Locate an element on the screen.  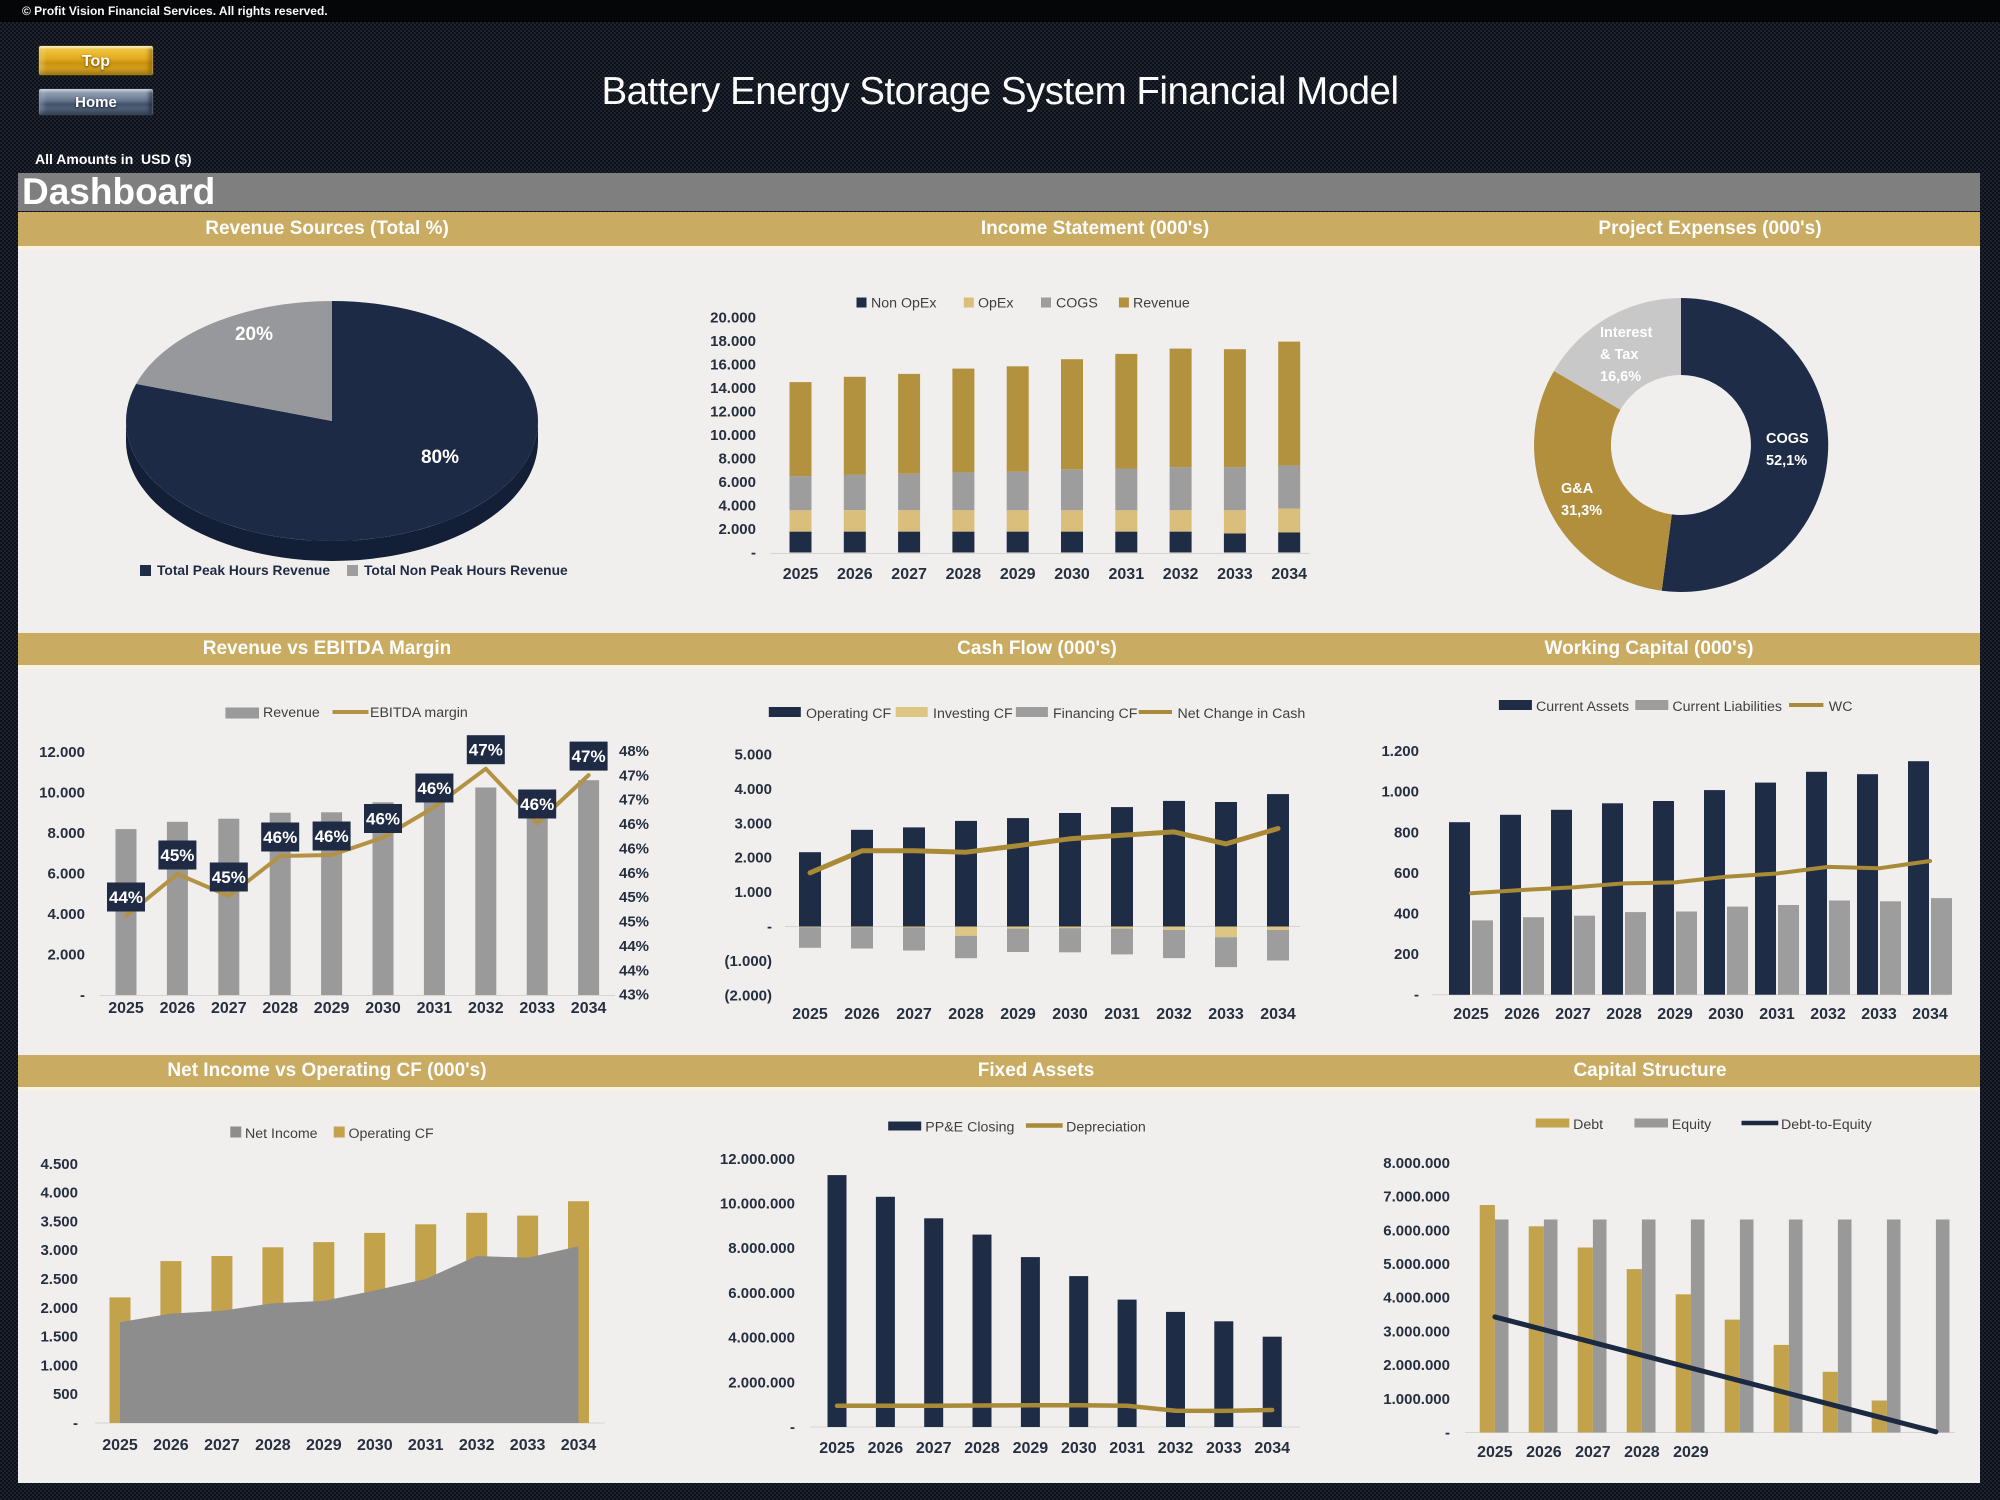
svg-text: & Tax is located at coordinates (1619, 355).